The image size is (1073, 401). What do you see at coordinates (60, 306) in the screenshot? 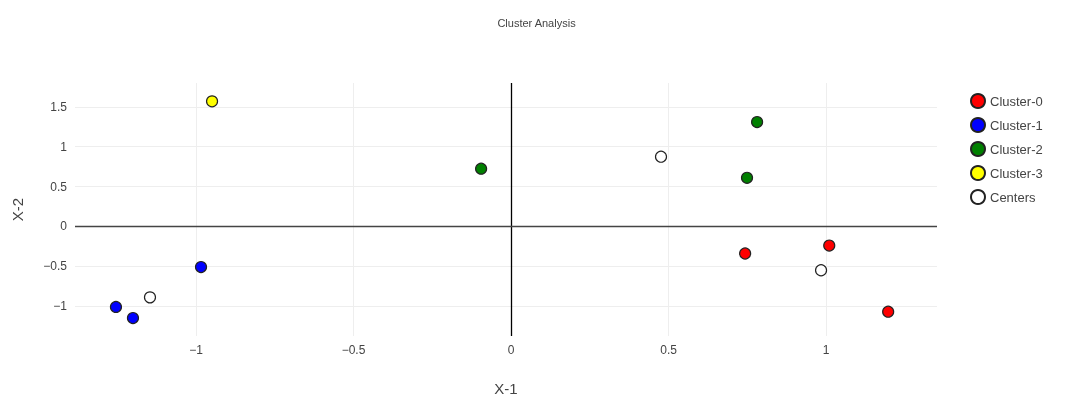
I see `y-tick-label: −1` at bounding box center [60, 306].